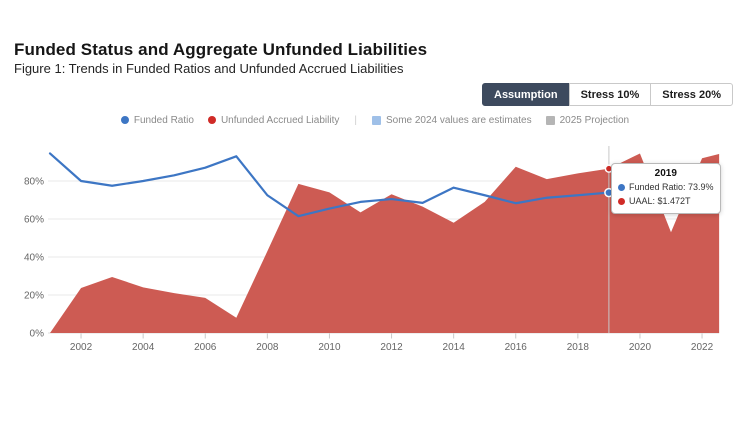 This screenshot has height=422, width=750. What do you see at coordinates (516, 347) in the screenshot?
I see `x-axis-label: 2016` at bounding box center [516, 347].